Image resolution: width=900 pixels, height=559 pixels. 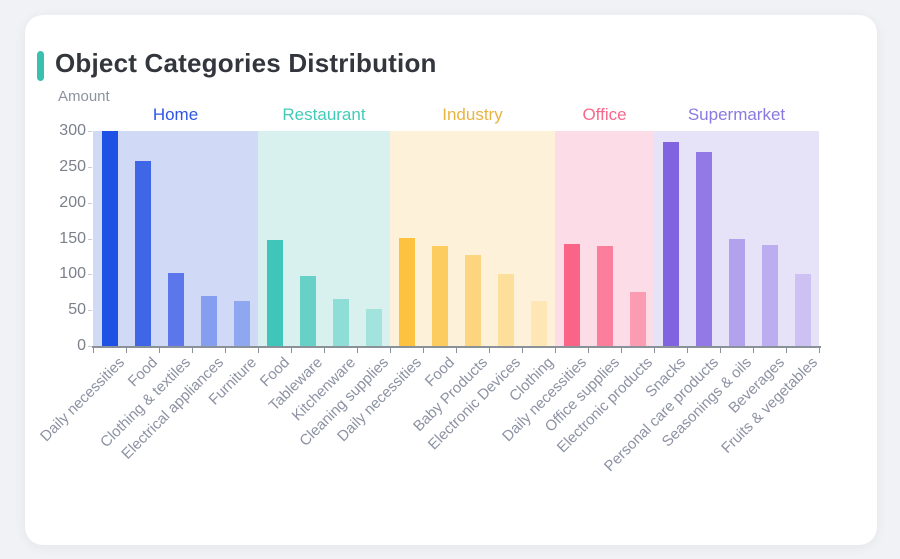 What do you see at coordinates (704, 249) in the screenshot?
I see `bar-supermarket-personal-care-products` at bounding box center [704, 249].